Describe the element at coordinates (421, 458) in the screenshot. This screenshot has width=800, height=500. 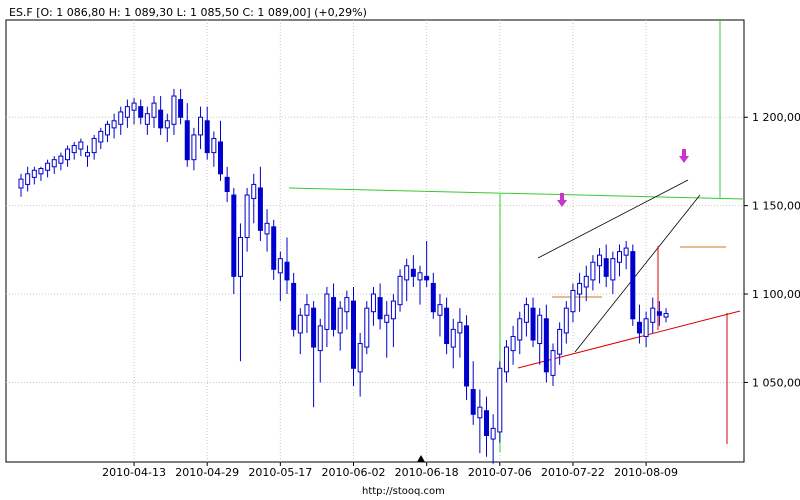
I see `x-axis-marker` at that location.